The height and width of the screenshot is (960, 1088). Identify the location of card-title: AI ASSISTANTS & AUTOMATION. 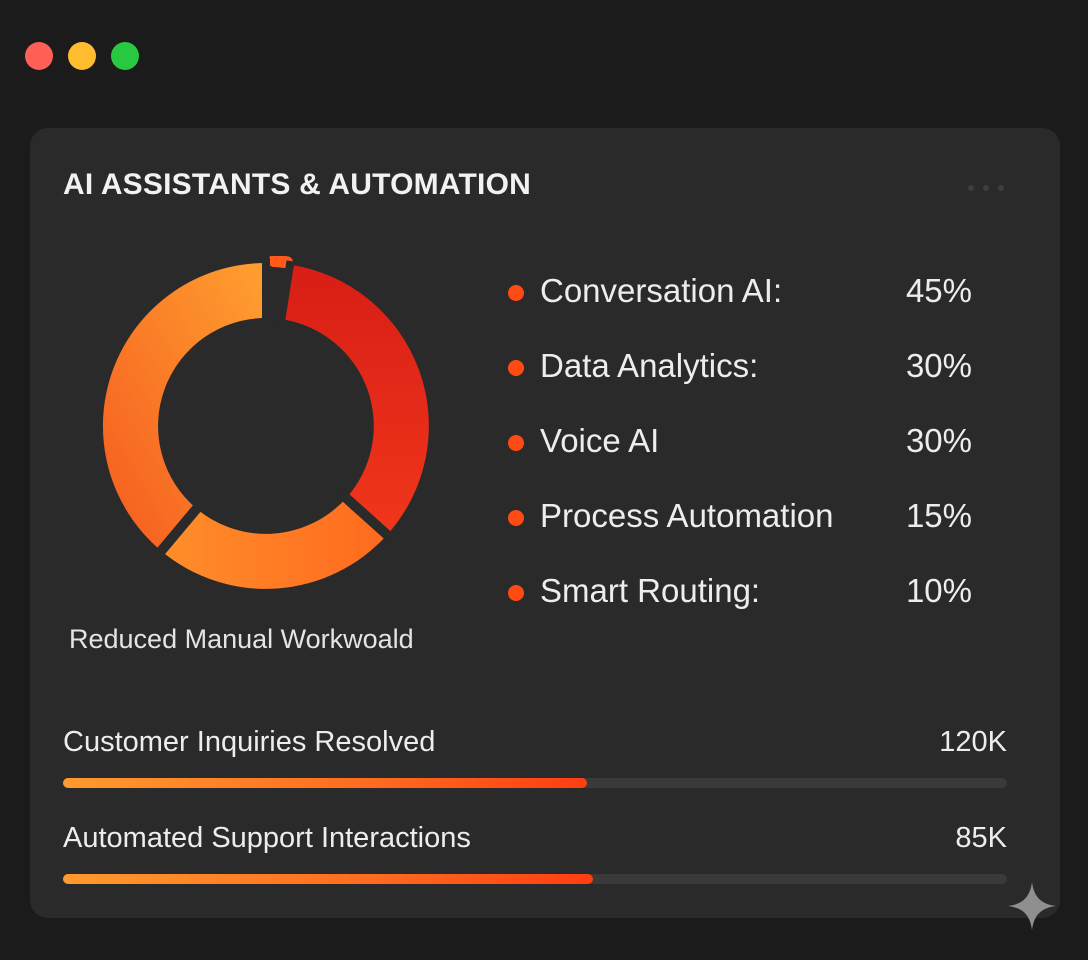
(297, 184).